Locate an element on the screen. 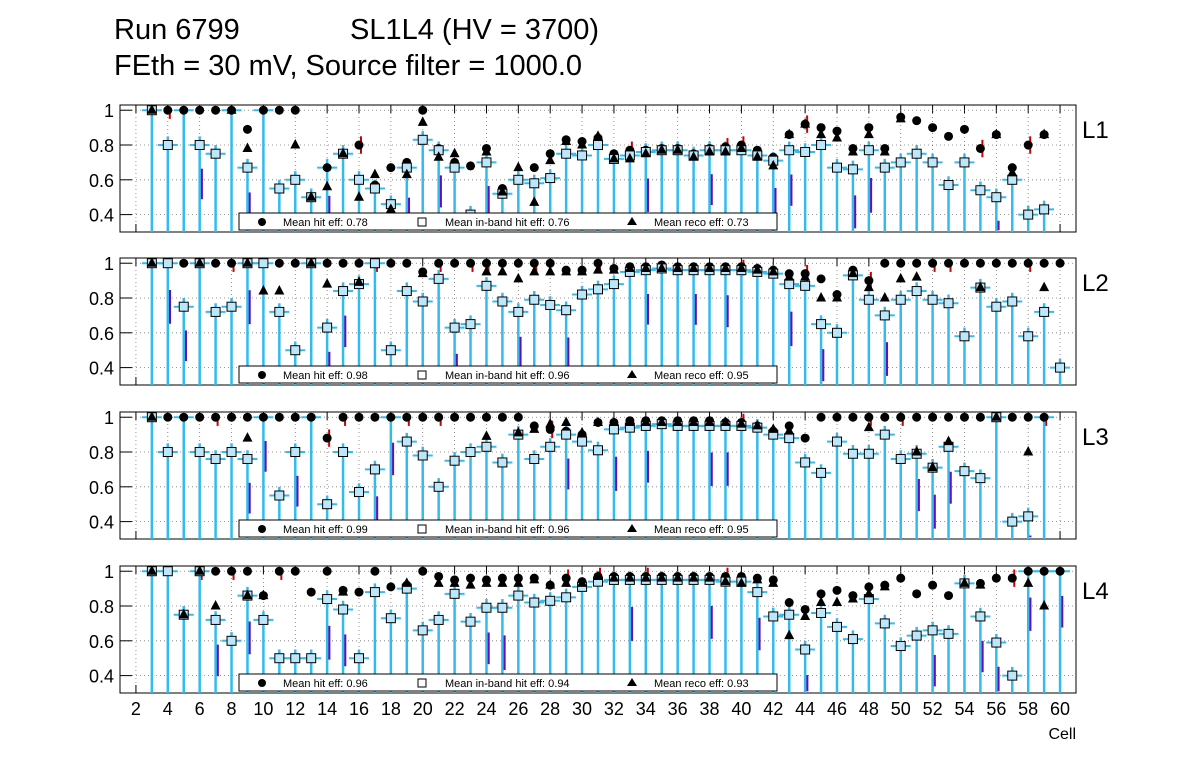 The width and height of the screenshot is (1196, 772). x-tick-label: 8 is located at coordinates (232, 709).